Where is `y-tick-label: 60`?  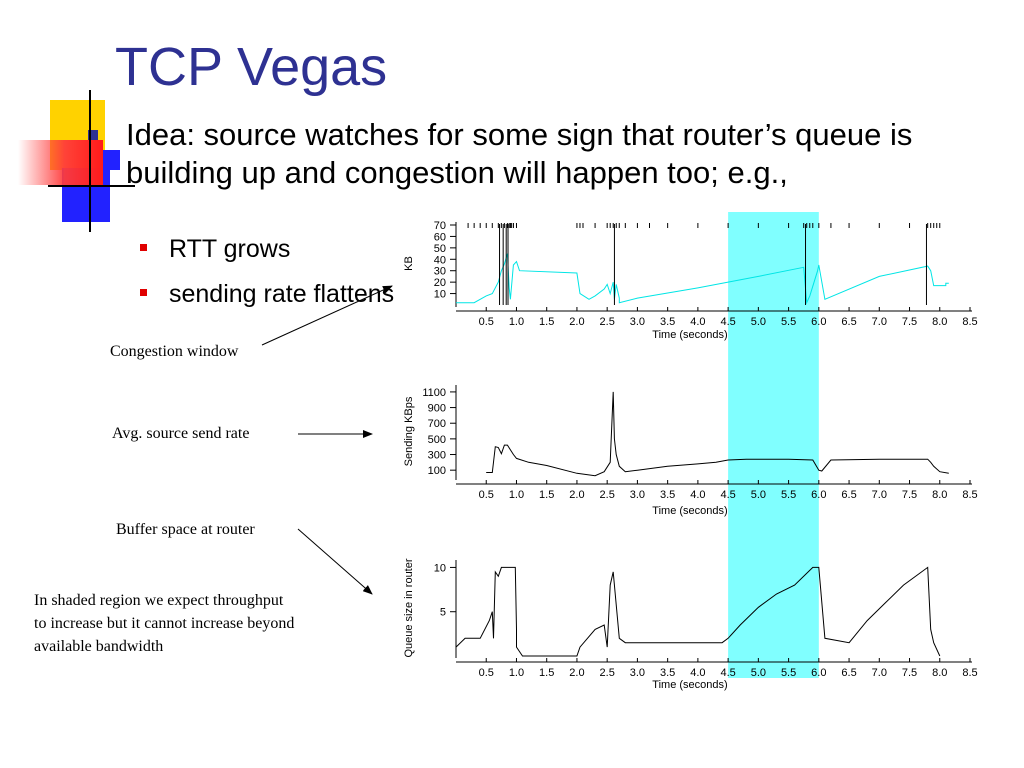 y-tick-label: 60 is located at coordinates (440, 237).